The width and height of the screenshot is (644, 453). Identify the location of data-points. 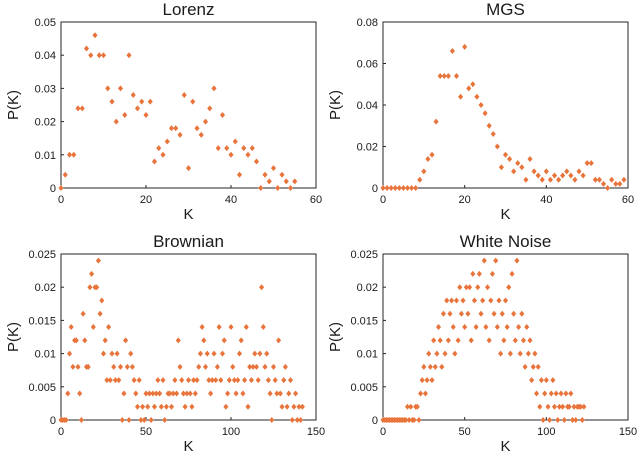
(178, 111).